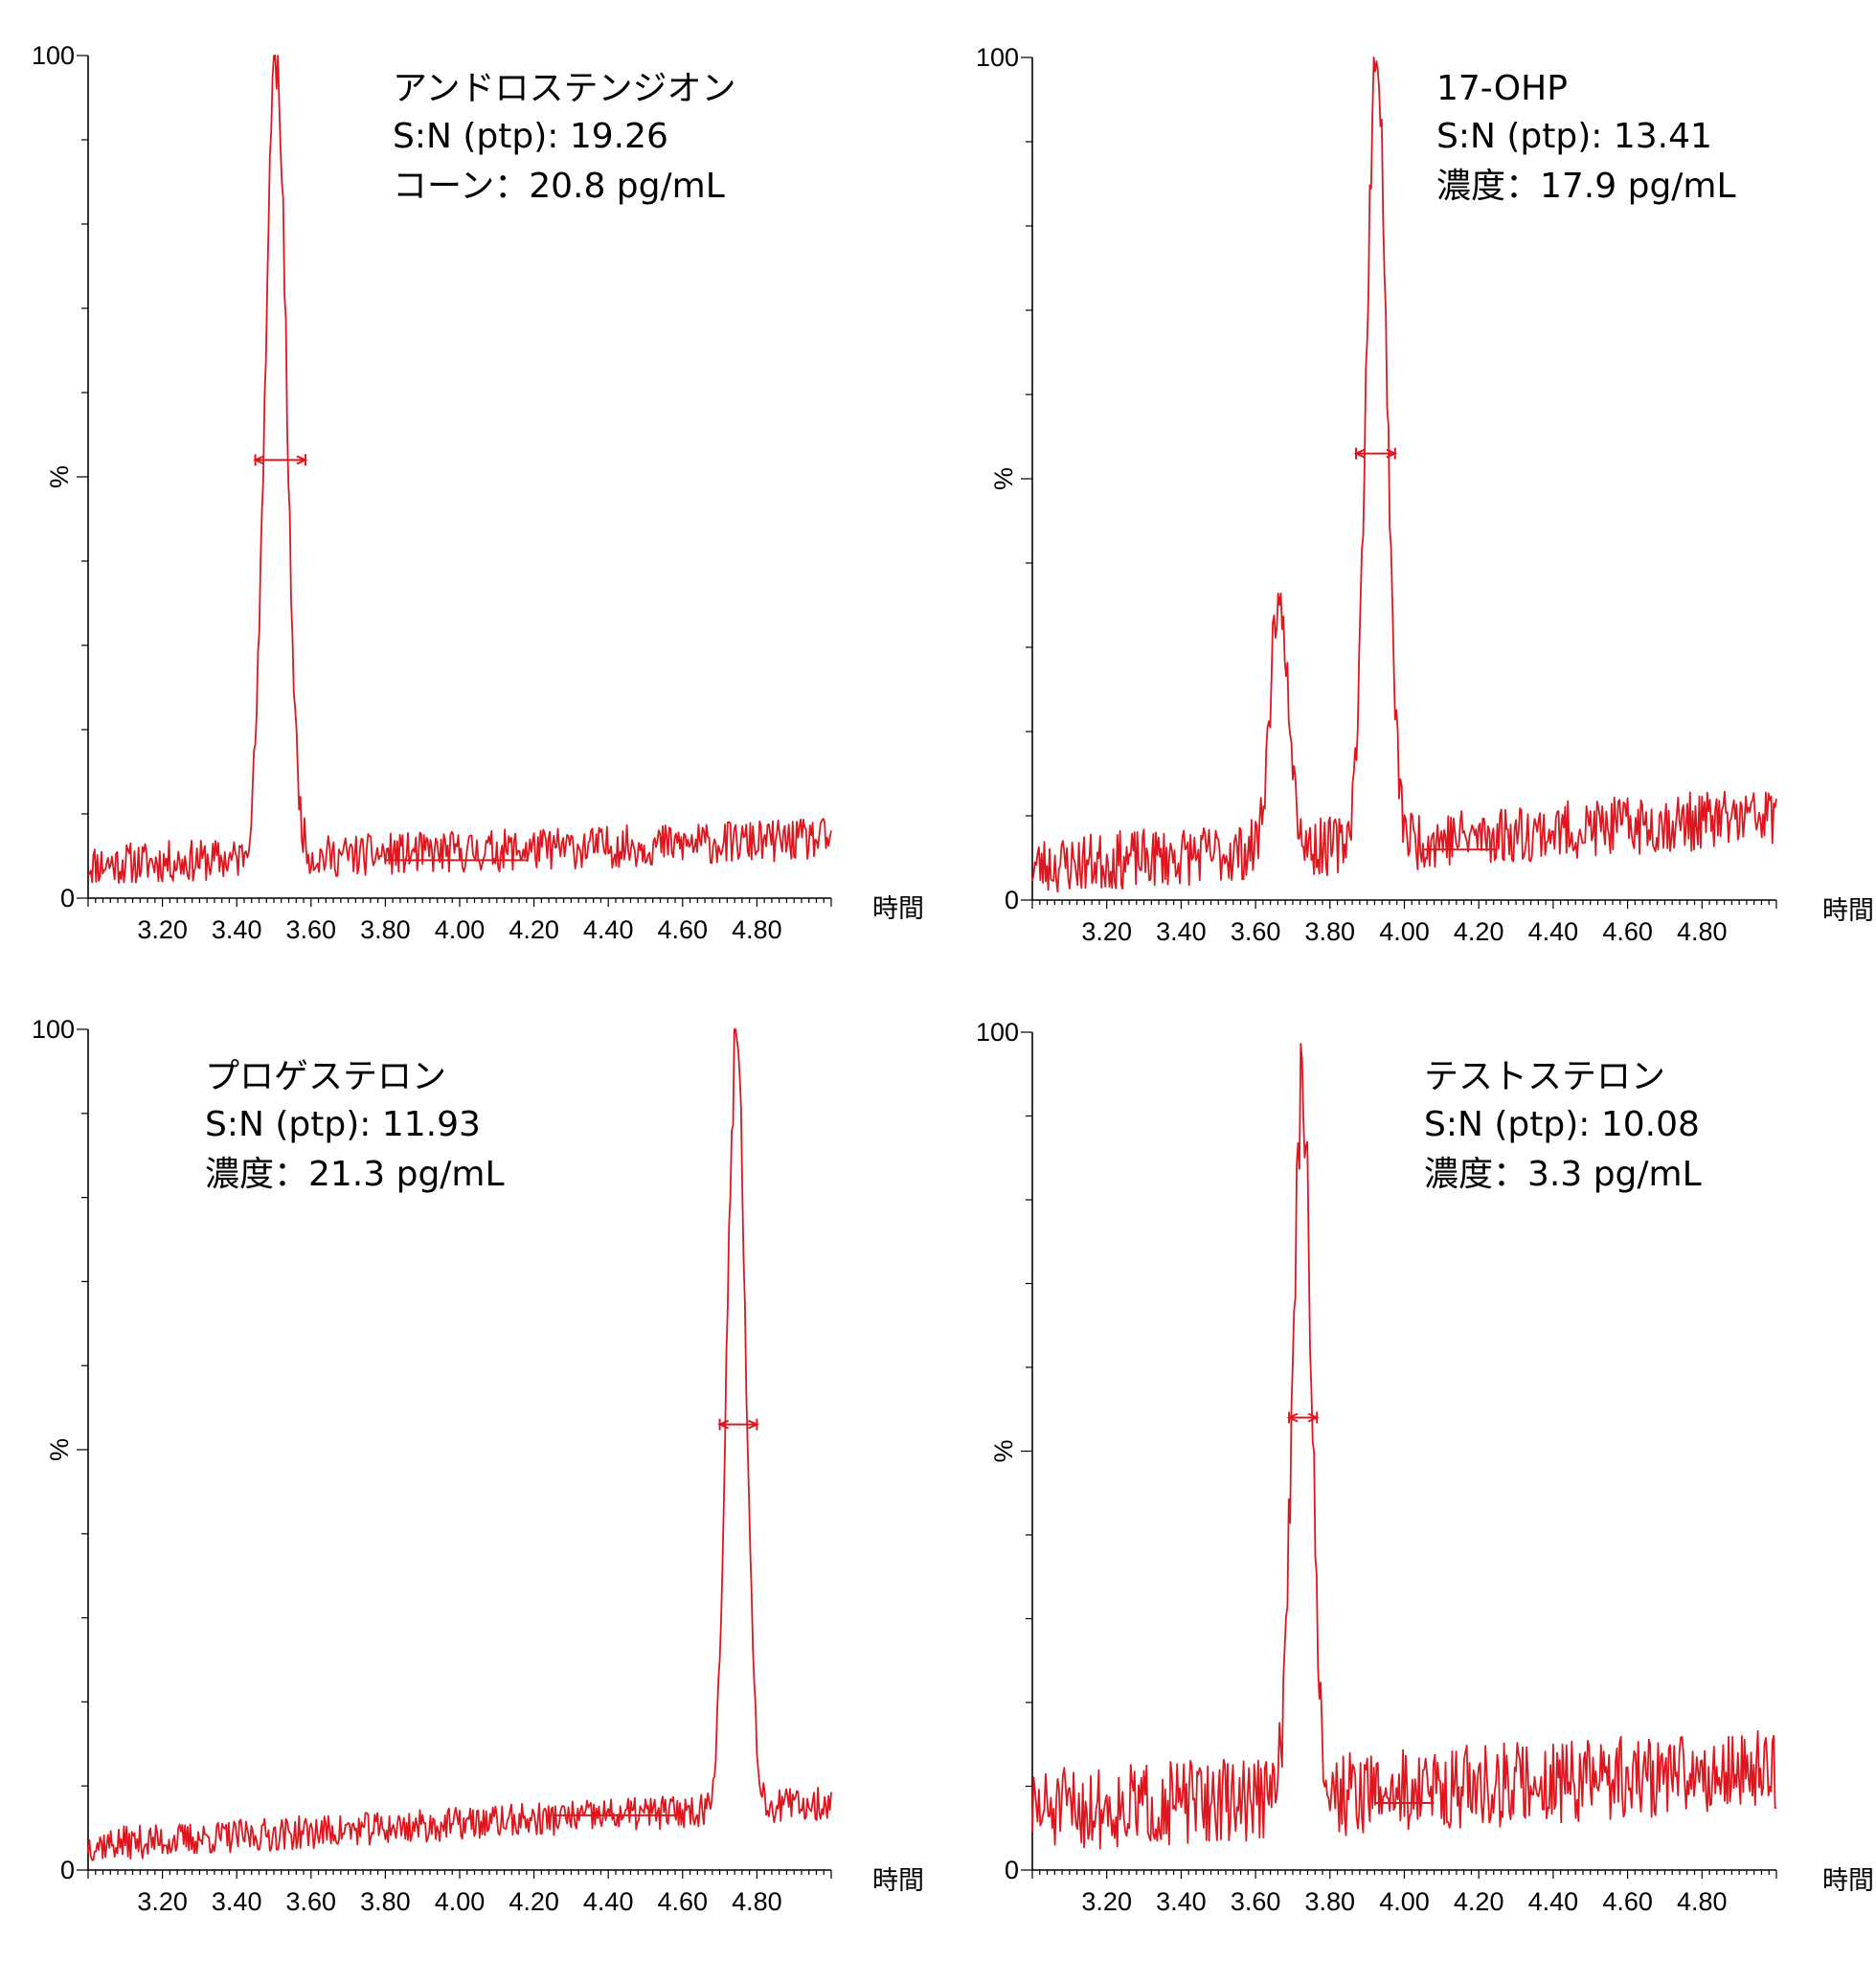 Image resolution: width=1876 pixels, height=1961 pixels. What do you see at coordinates (559, 186) in the screenshot?
I see `concentration-text: コーン：20.8 pg/mL` at bounding box center [559, 186].